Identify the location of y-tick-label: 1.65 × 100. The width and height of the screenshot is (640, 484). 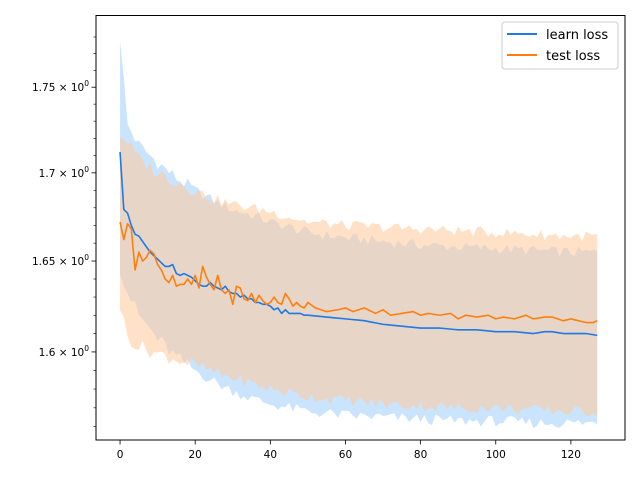
(60, 260).